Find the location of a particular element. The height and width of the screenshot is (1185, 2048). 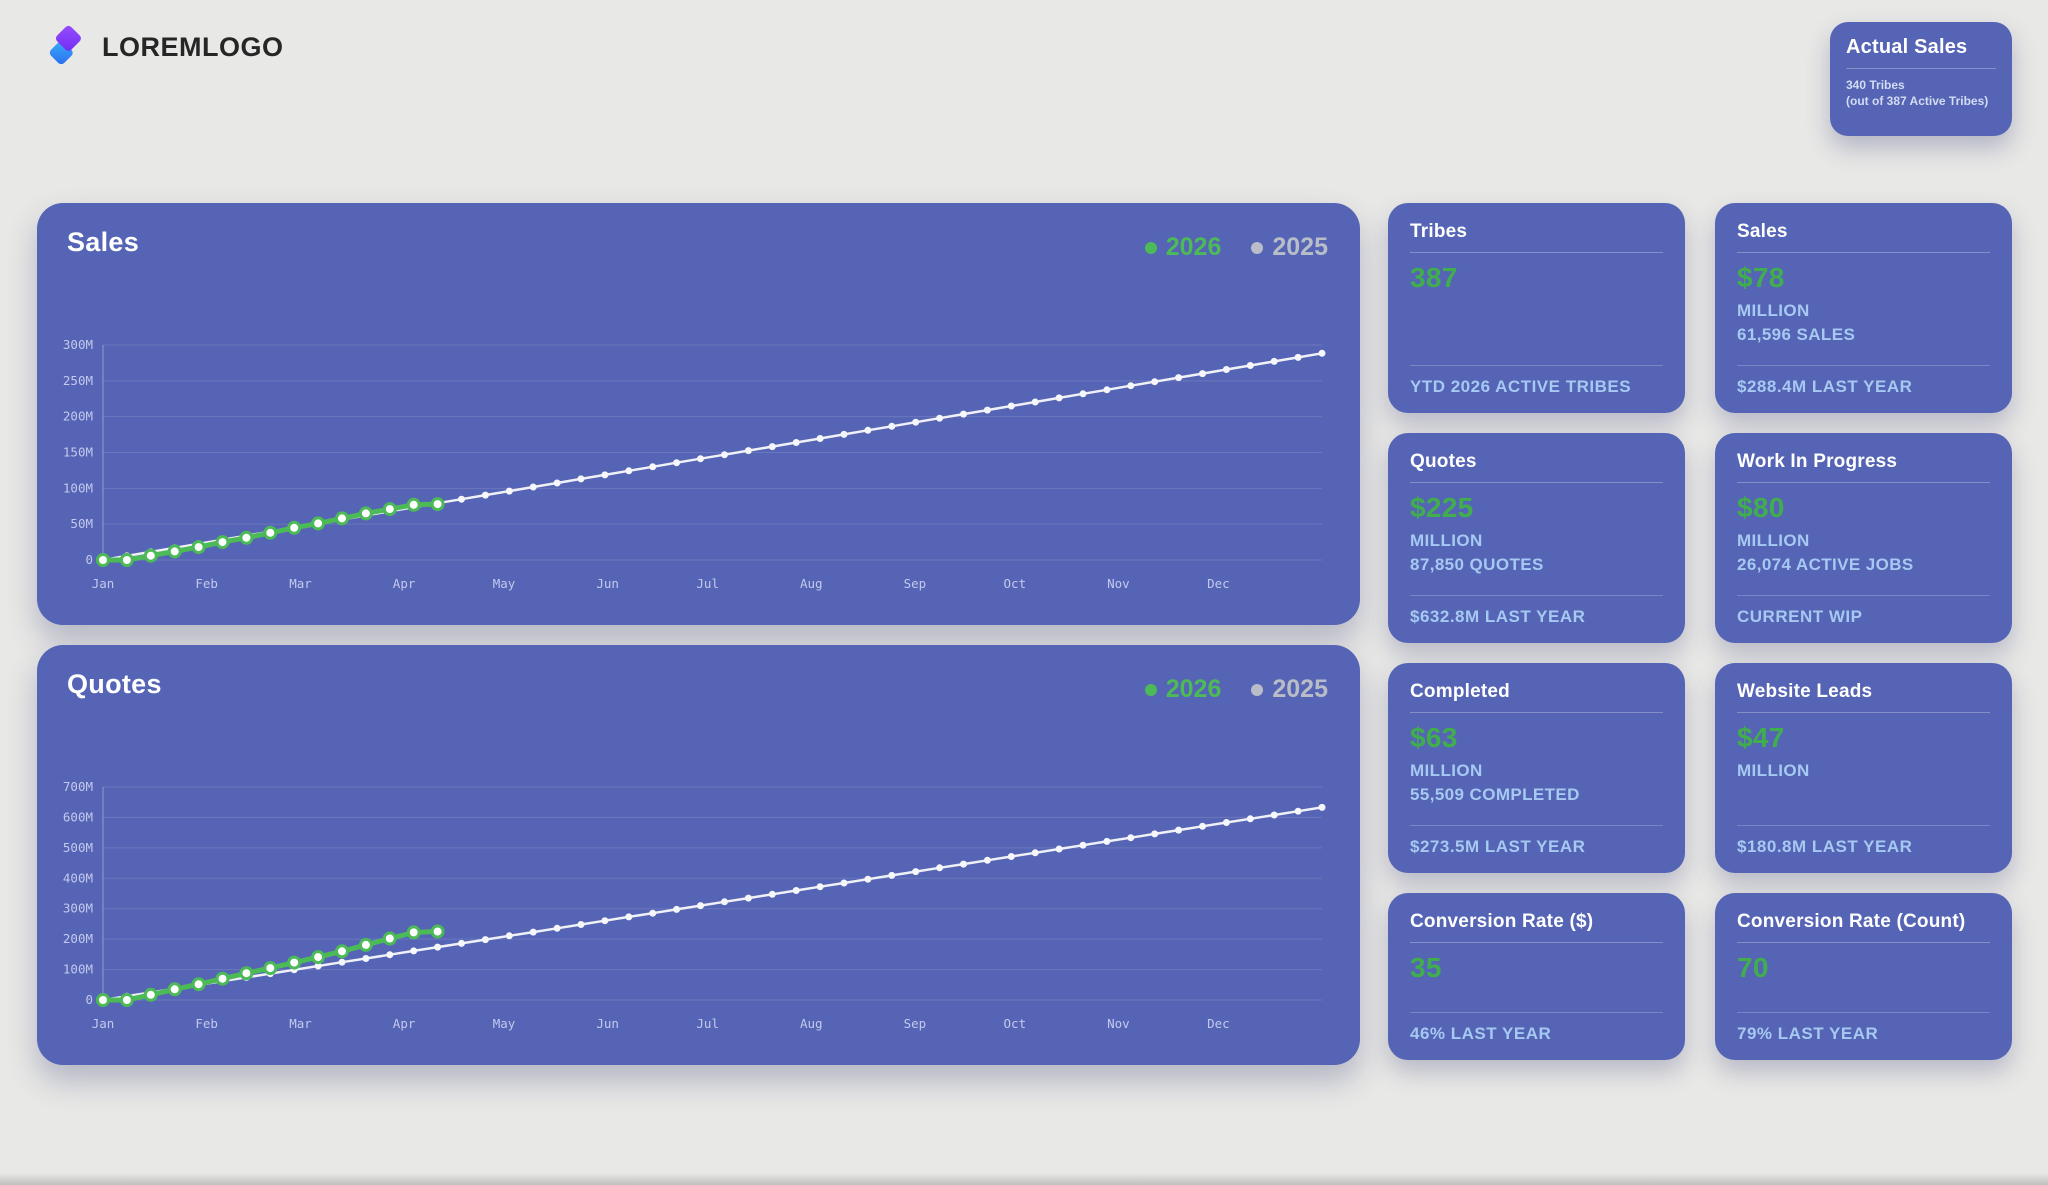

kpi-title: Quotes is located at coordinates (1443, 461).